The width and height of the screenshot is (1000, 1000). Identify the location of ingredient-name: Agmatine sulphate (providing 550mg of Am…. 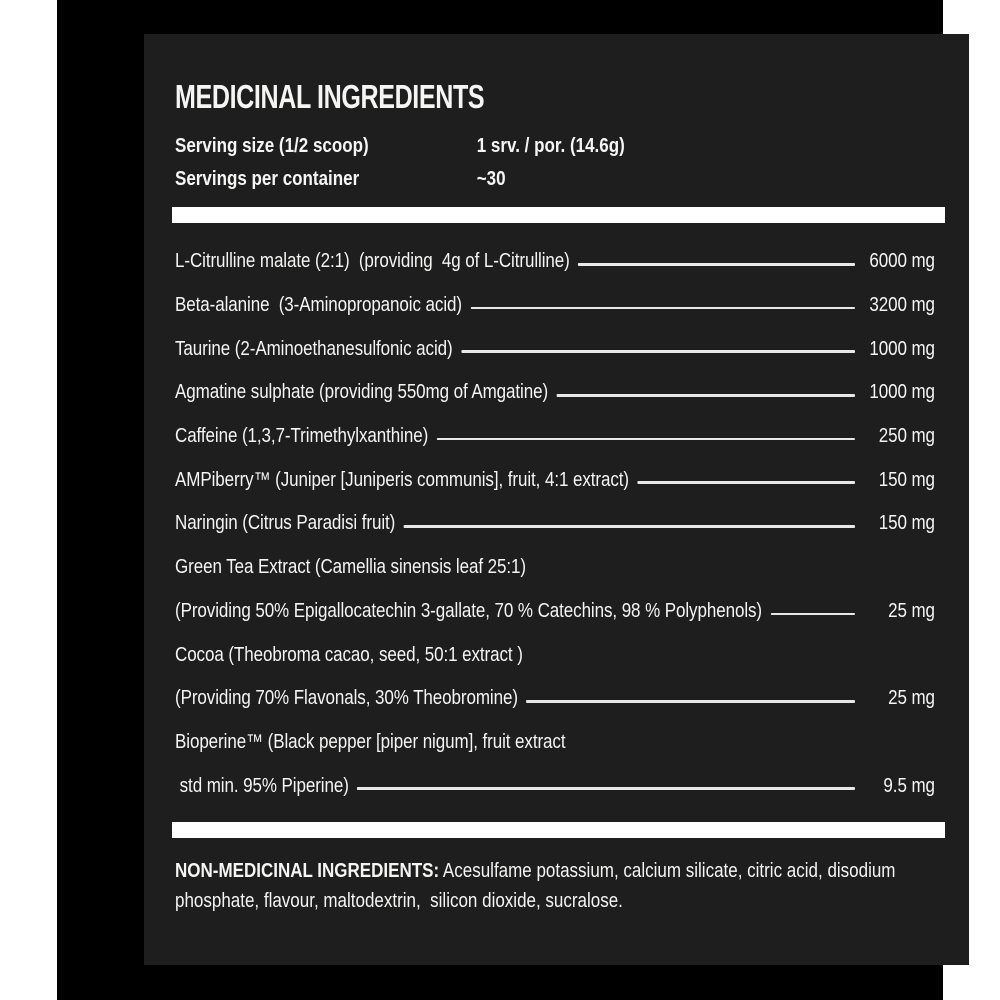
(362, 392).